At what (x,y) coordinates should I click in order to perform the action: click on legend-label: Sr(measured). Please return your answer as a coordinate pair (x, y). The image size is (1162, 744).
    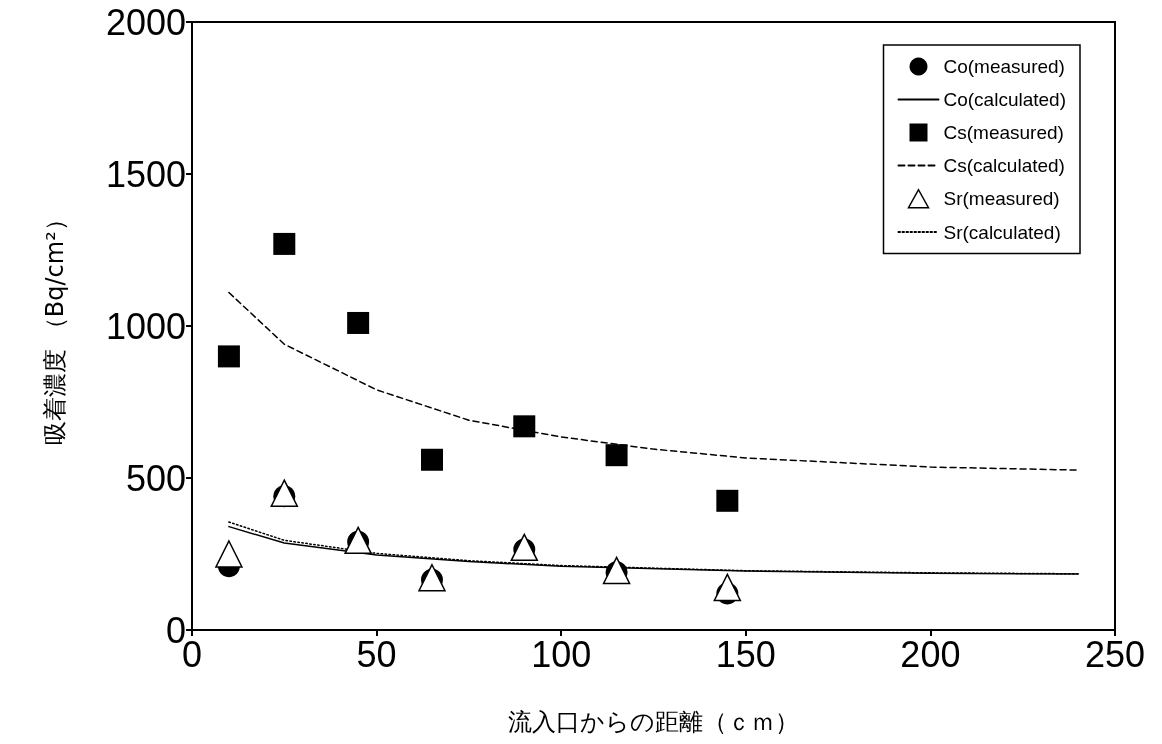
    Looking at the image, I should click on (1001, 199).